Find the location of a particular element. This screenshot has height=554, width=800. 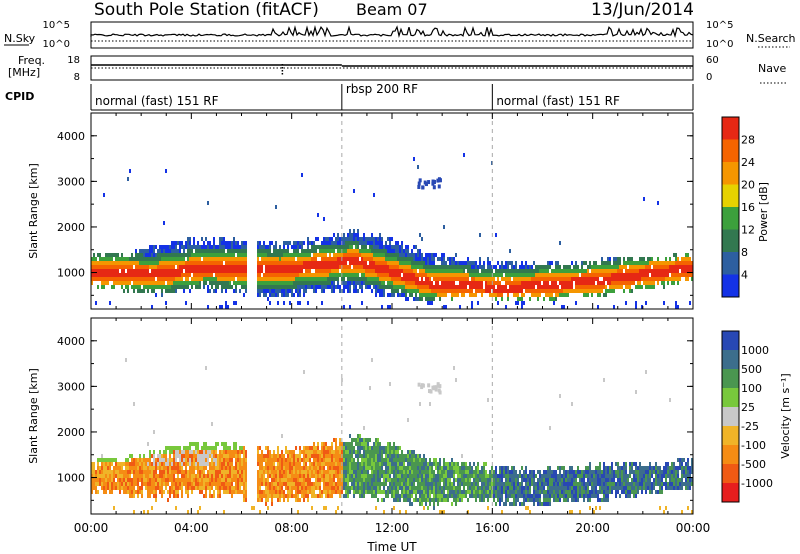

y-tick-label: 1000 is located at coordinates (71, 273).